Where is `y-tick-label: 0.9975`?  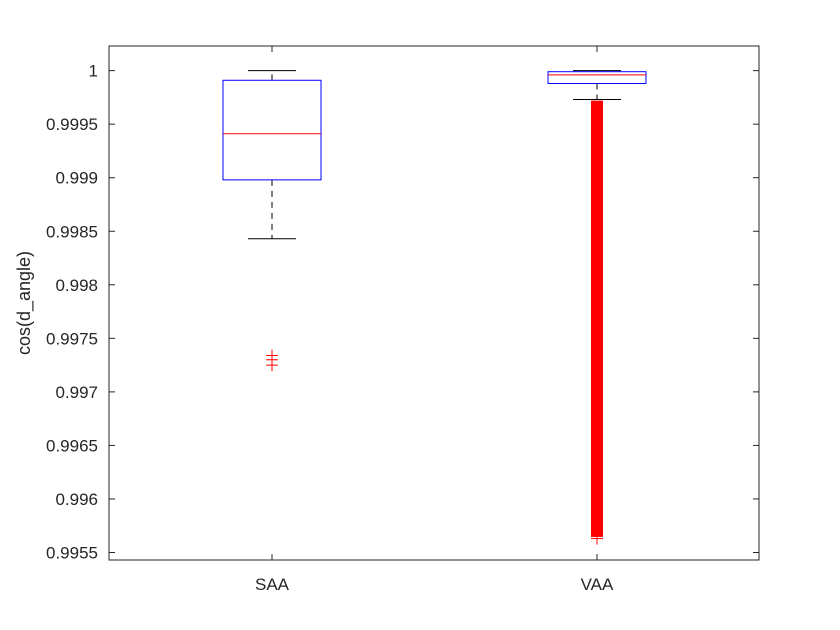 y-tick-label: 0.9975 is located at coordinates (72, 338).